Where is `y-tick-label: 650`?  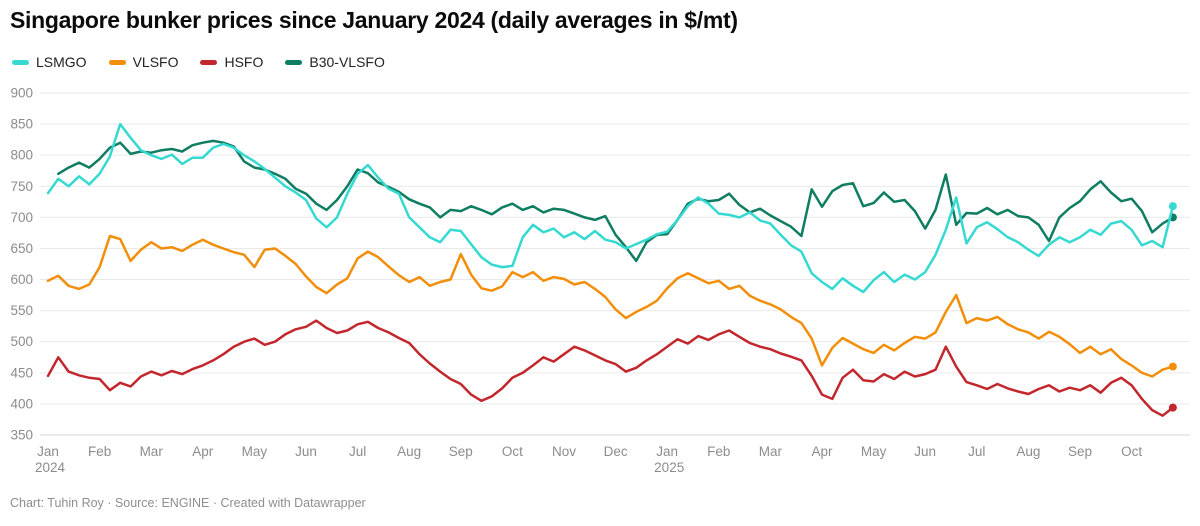 y-tick-label: 650 is located at coordinates (21, 248).